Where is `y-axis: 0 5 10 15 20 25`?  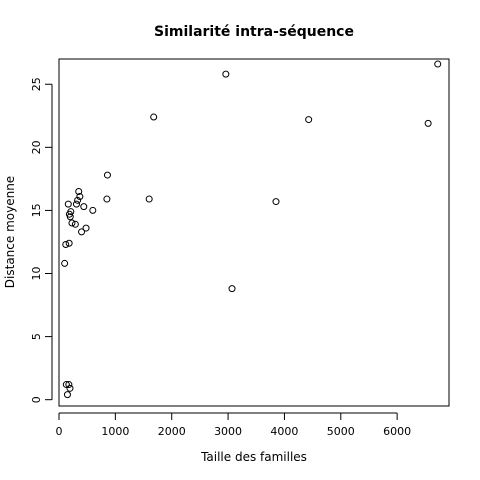
y-axis: 0 5 10 15 20 25 is located at coordinates (41, 240).